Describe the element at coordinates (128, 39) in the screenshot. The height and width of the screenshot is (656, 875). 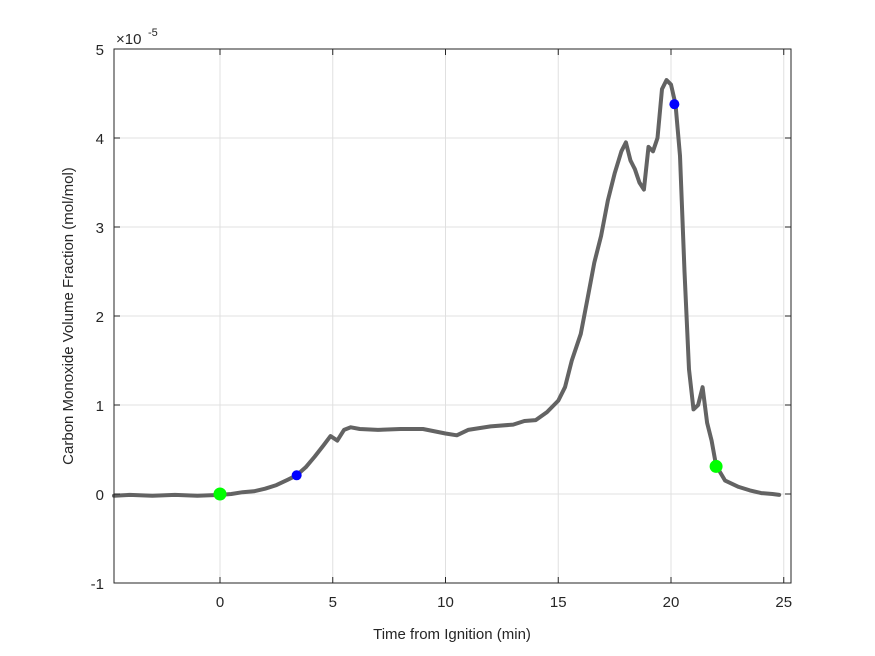
I see `y-exponent-base: ×10` at that location.